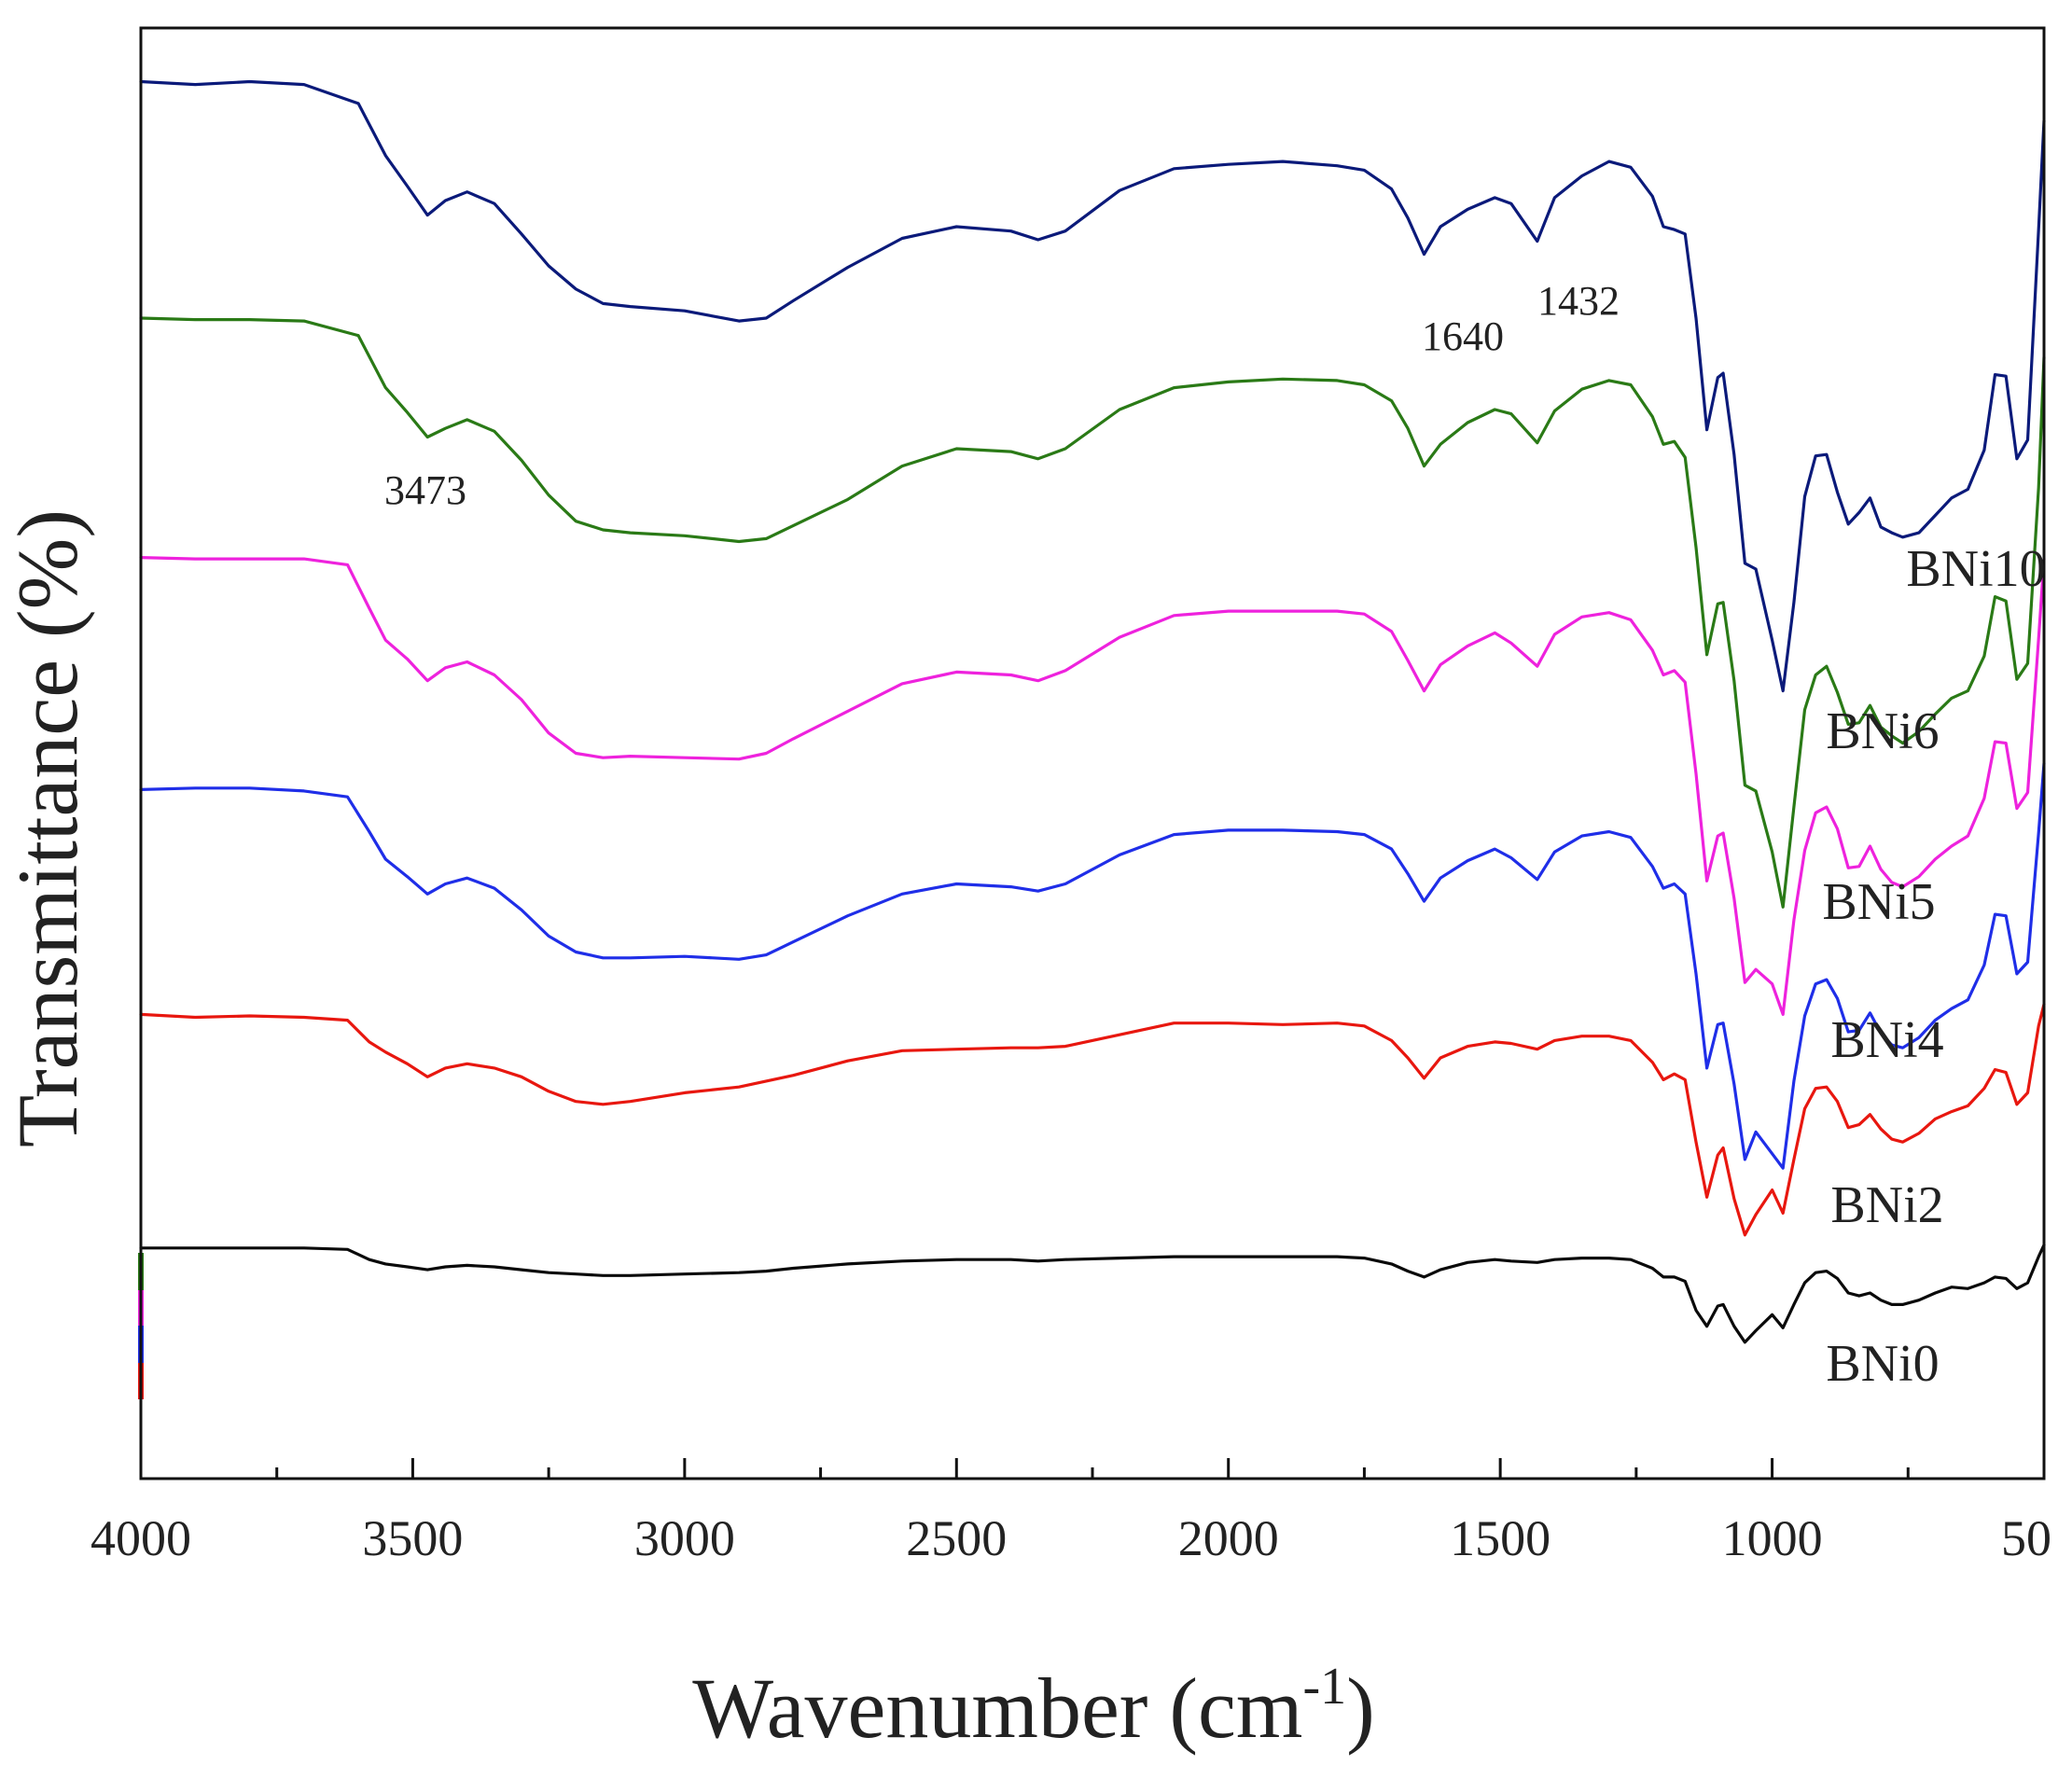 This screenshot has height=1779, width=2072. What do you see at coordinates (1002, 396) in the screenshot?
I see `peak-annotations: 1640 1432 3473` at bounding box center [1002, 396].